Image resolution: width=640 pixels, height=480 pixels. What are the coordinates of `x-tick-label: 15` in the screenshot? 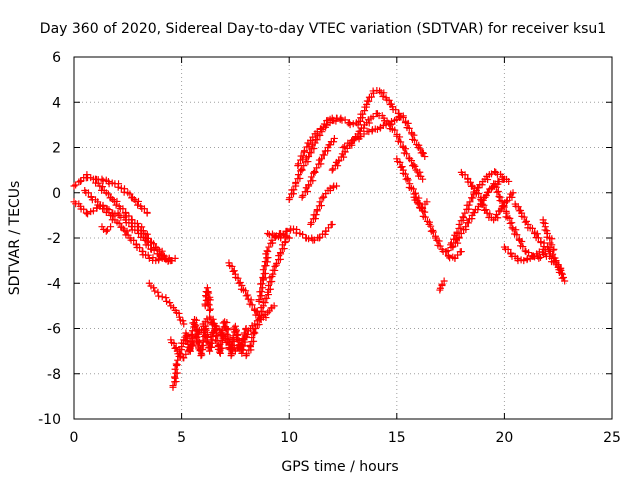 It's located at (397, 438).